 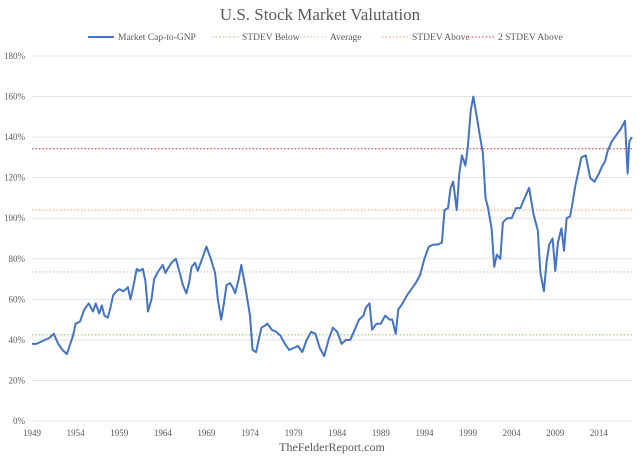 What do you see at coordinates (320, 14) in the screenshot?
I see `chart-title: U.S. Stock Market Valutation` at bounding box center [320, 14].